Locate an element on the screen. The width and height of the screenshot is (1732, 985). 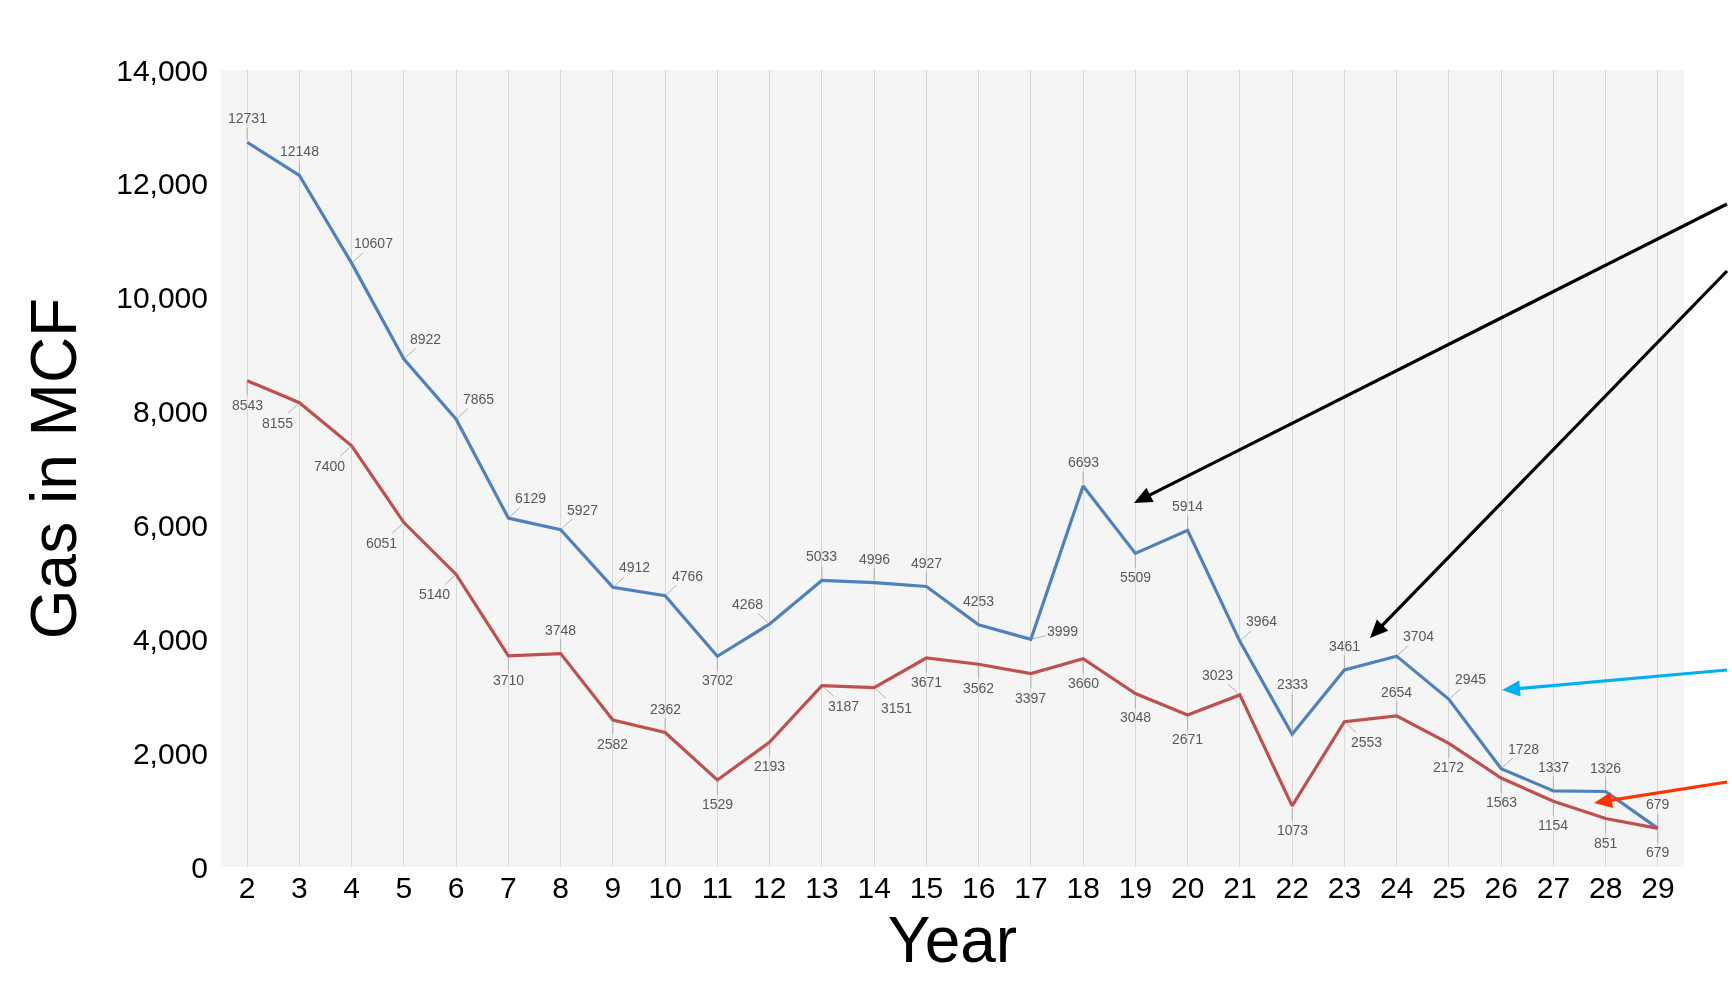
y-tick-label: 14,000 is located at coordinates (162, 70).